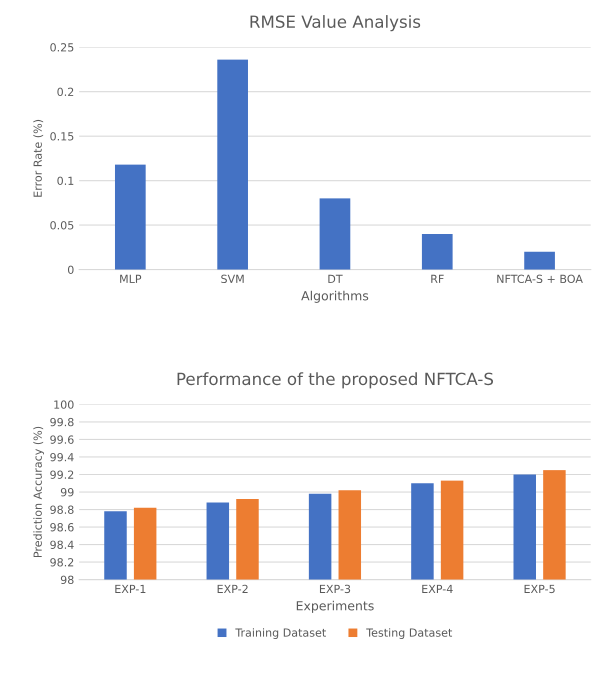  I want to click on x-tick-label: EXP-2, so click(233, 588).